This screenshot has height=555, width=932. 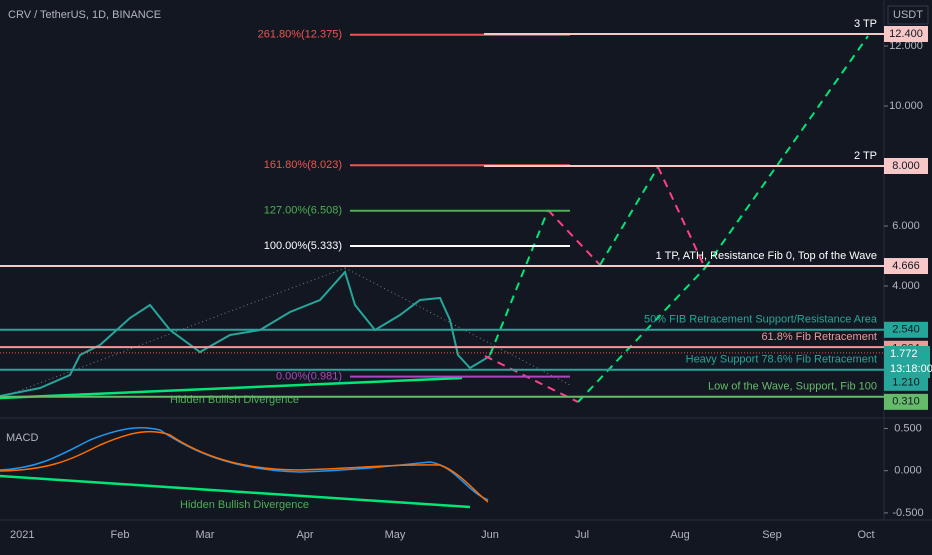 I want to click on level-value: 4.666, so click(x=906, y=266).